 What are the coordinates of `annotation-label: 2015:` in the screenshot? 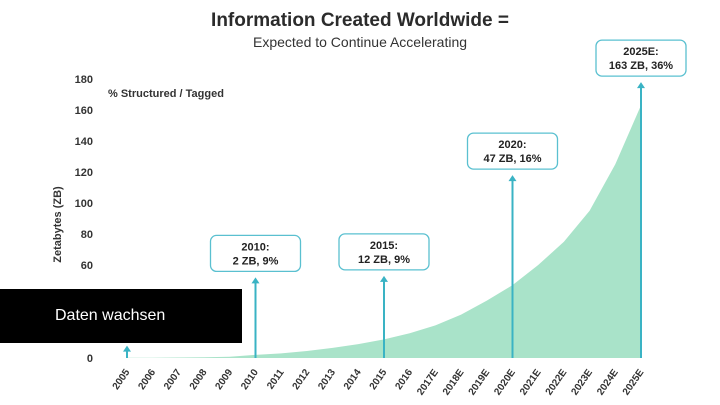 It's located at (384, 246).